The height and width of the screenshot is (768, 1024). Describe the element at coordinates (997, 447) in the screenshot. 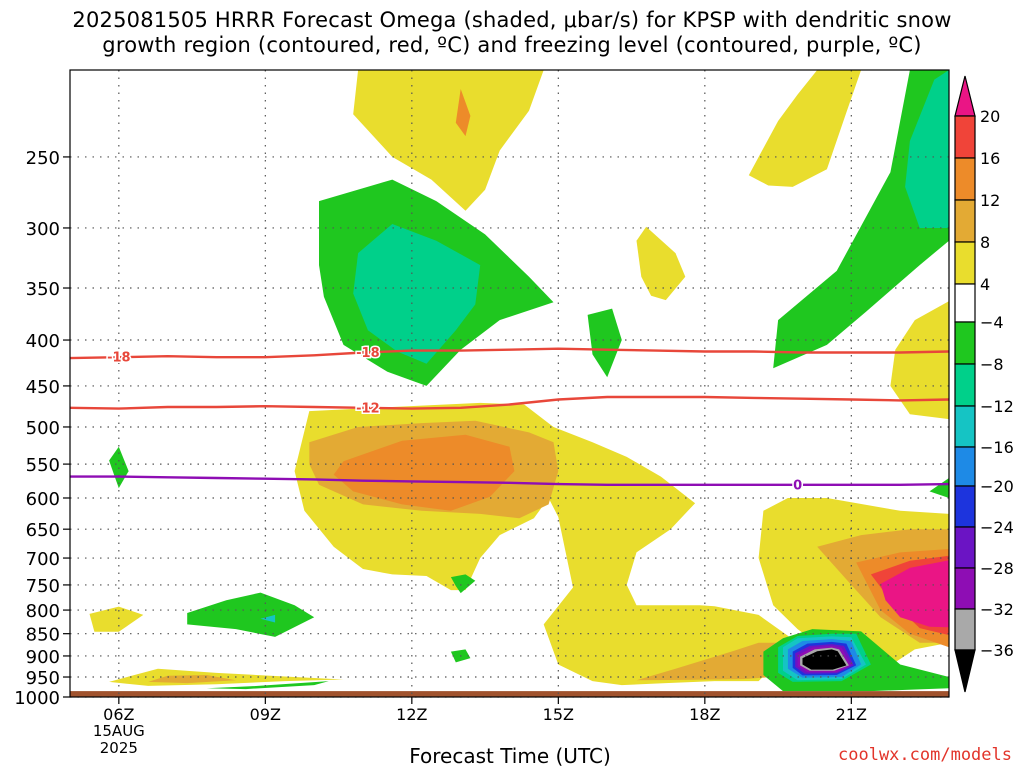

I see `colorbar-label--16: −16` at that location.